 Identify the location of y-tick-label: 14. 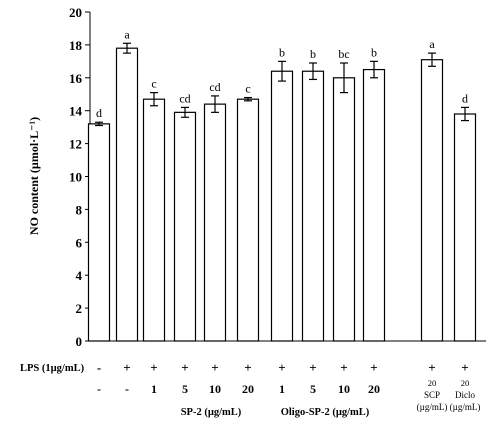
(76, 111).